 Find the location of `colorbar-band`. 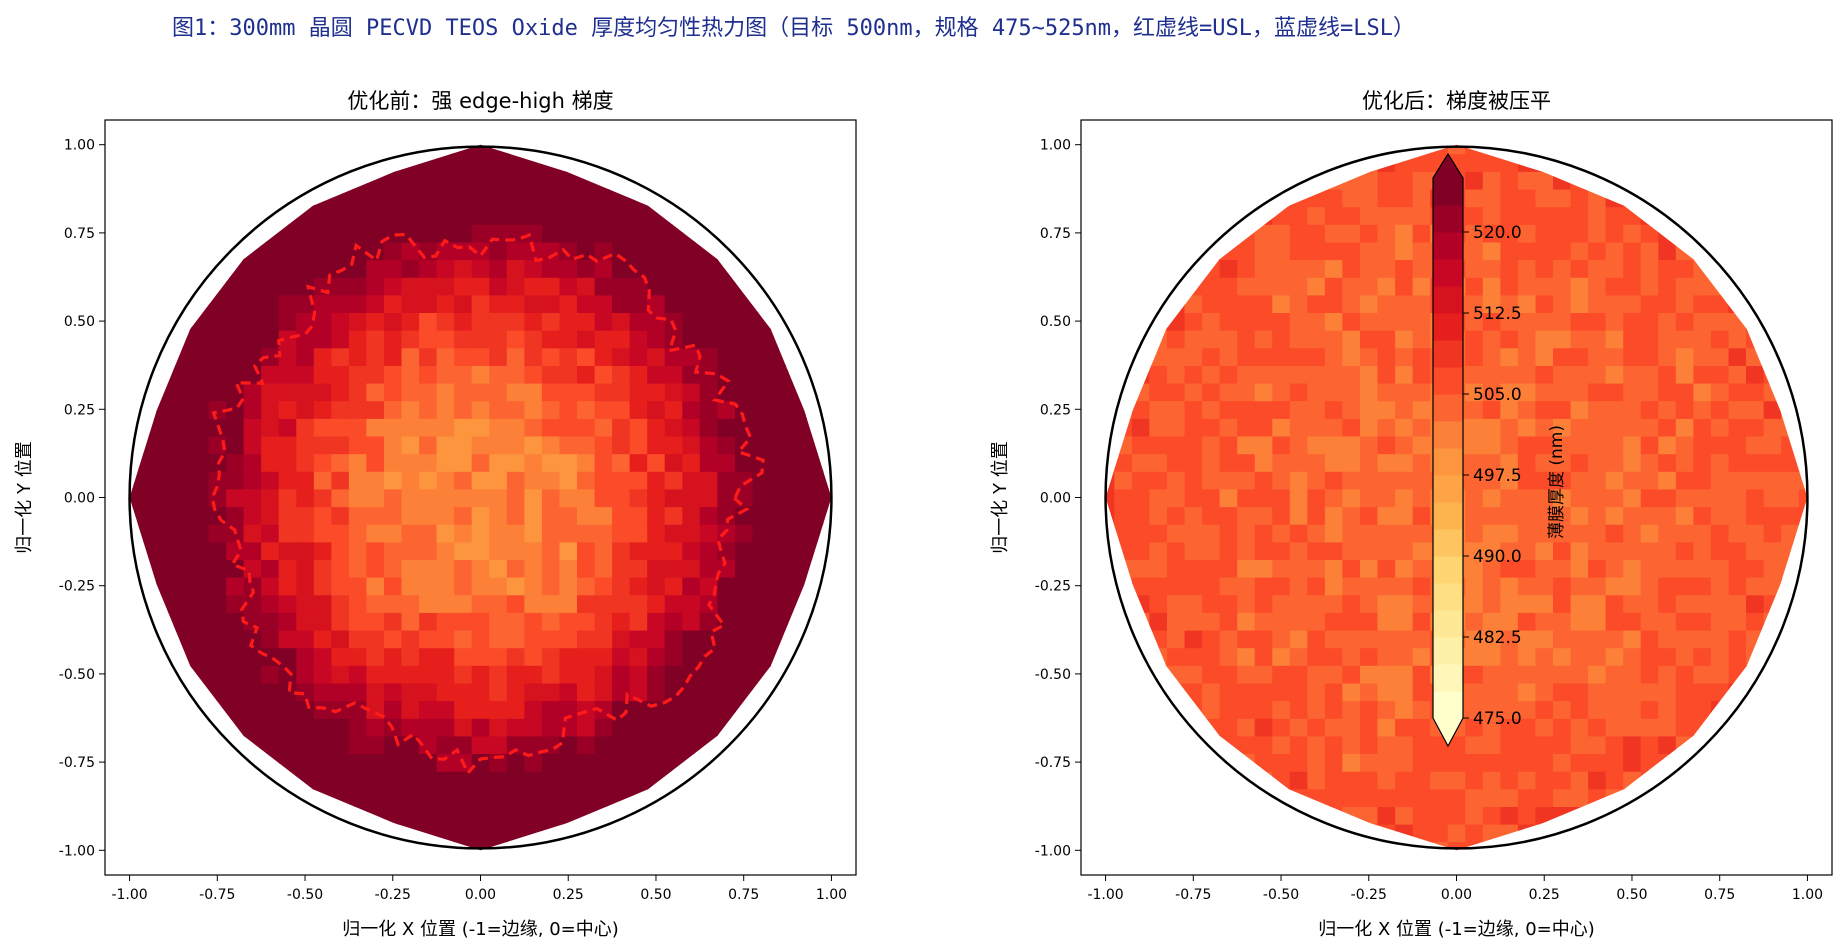

colorbar-band is located at coordinates (1448, 597).